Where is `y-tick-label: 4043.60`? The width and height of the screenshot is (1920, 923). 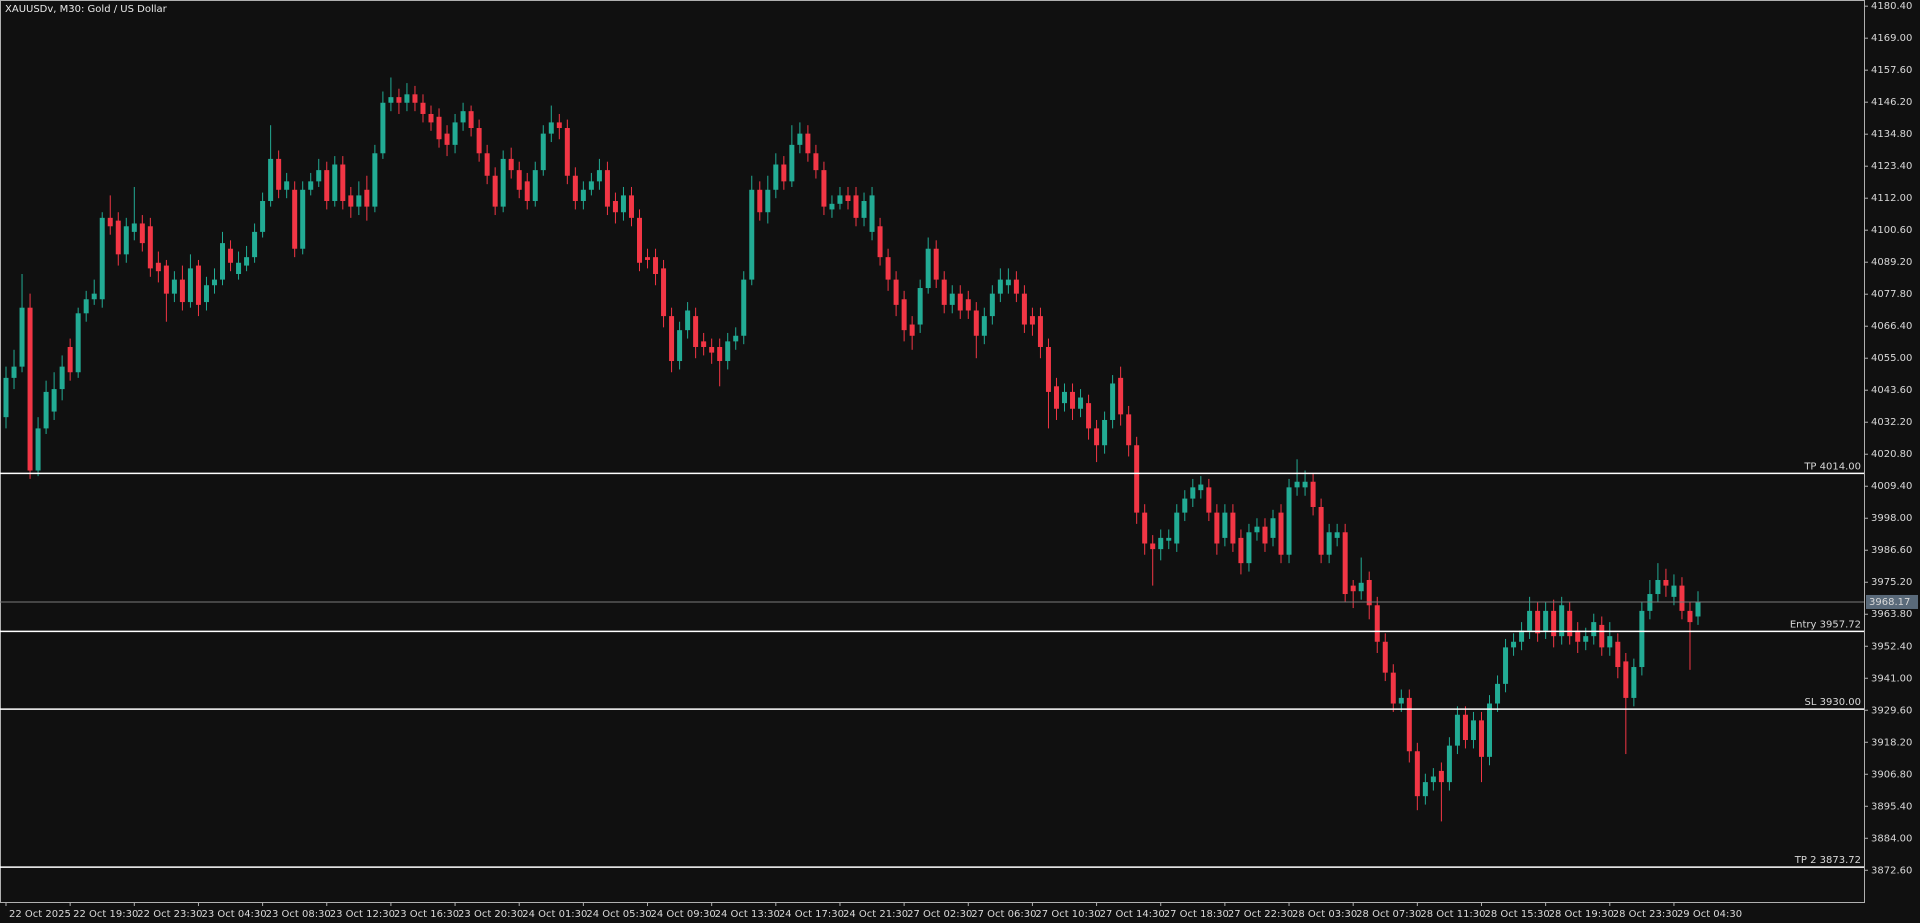
y-tick-label: 4043.60 is located at coordinates (1891, 390).